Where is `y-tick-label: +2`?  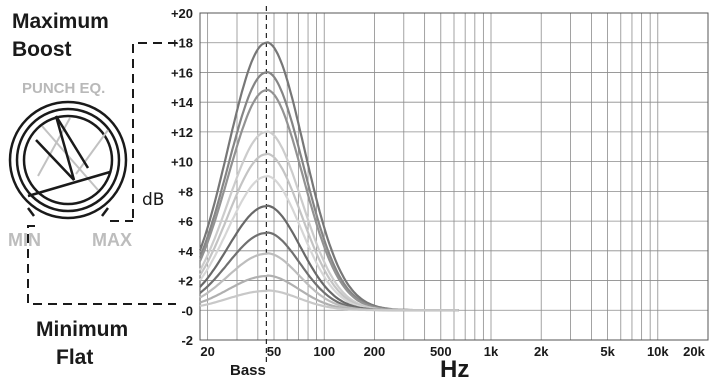 y-tick-label: +2 is located at coordinates (185, 281).